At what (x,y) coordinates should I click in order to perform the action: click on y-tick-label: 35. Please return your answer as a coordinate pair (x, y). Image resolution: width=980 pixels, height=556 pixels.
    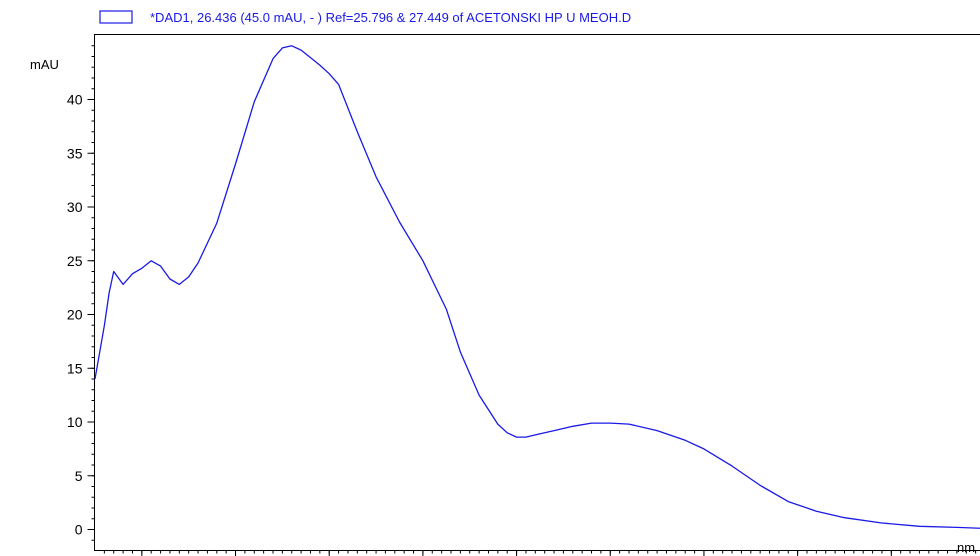
    Looking at the image, I should click on (75, 153).